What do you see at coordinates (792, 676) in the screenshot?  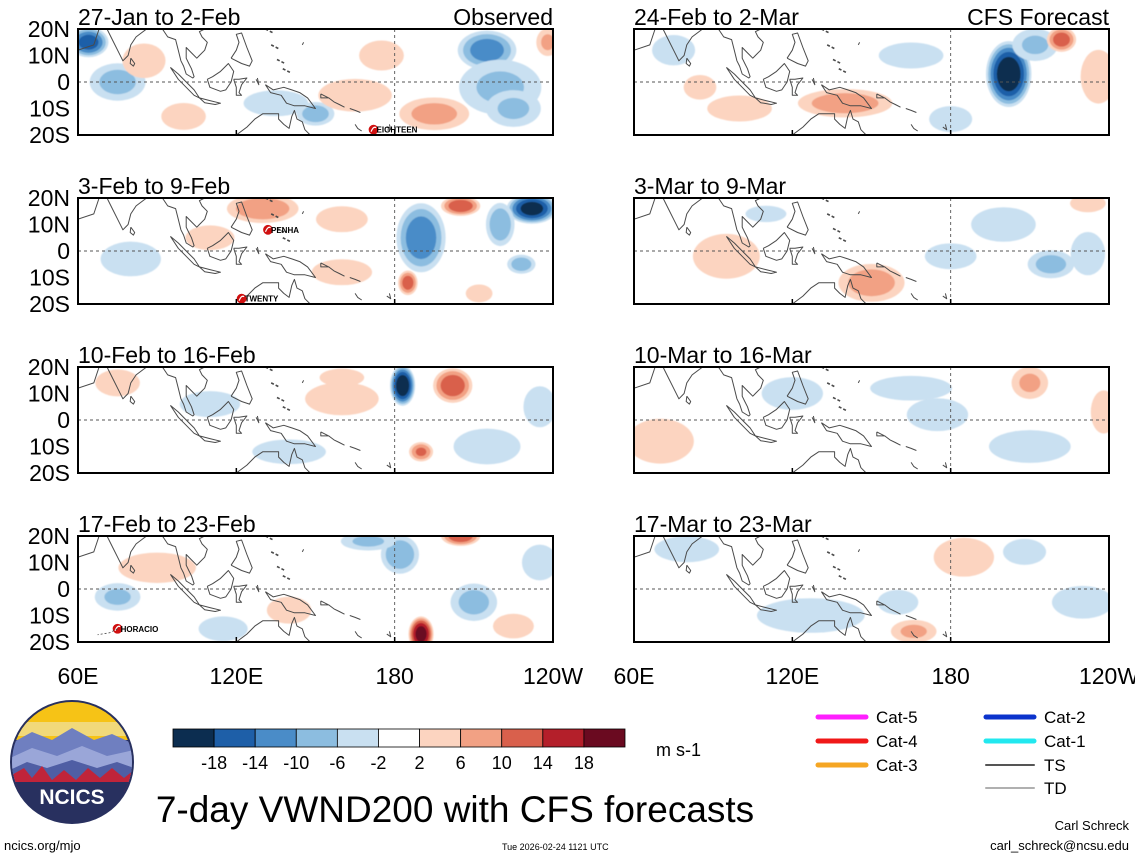 I see `x-tick-label: 120E` at bounding box center [792, 676].